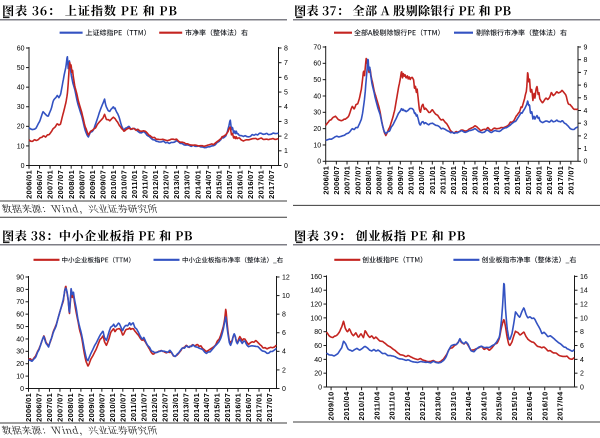  Describe the element at coordinates (400, 180) in the screenshot. I see `svg-text: 2009/07` at that location.